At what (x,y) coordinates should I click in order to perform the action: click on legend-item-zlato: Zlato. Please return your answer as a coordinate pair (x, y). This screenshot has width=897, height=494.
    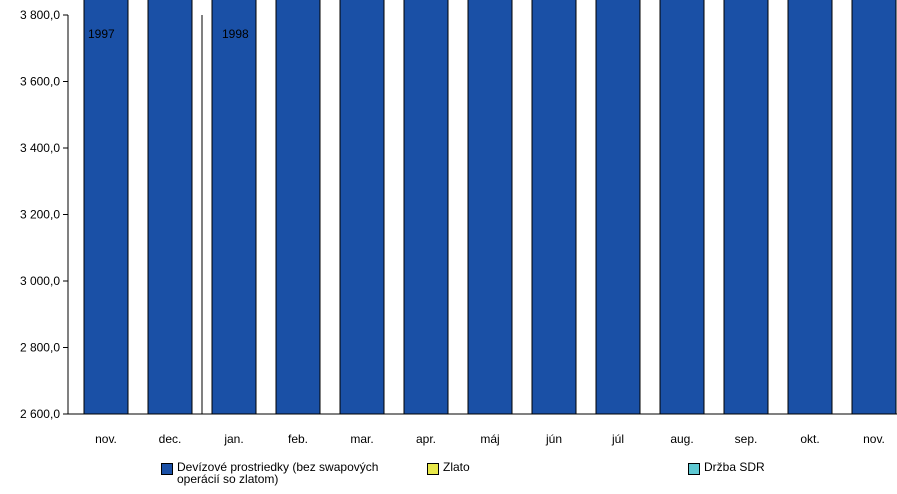
    Looking at the image, I should click on (448, 468).